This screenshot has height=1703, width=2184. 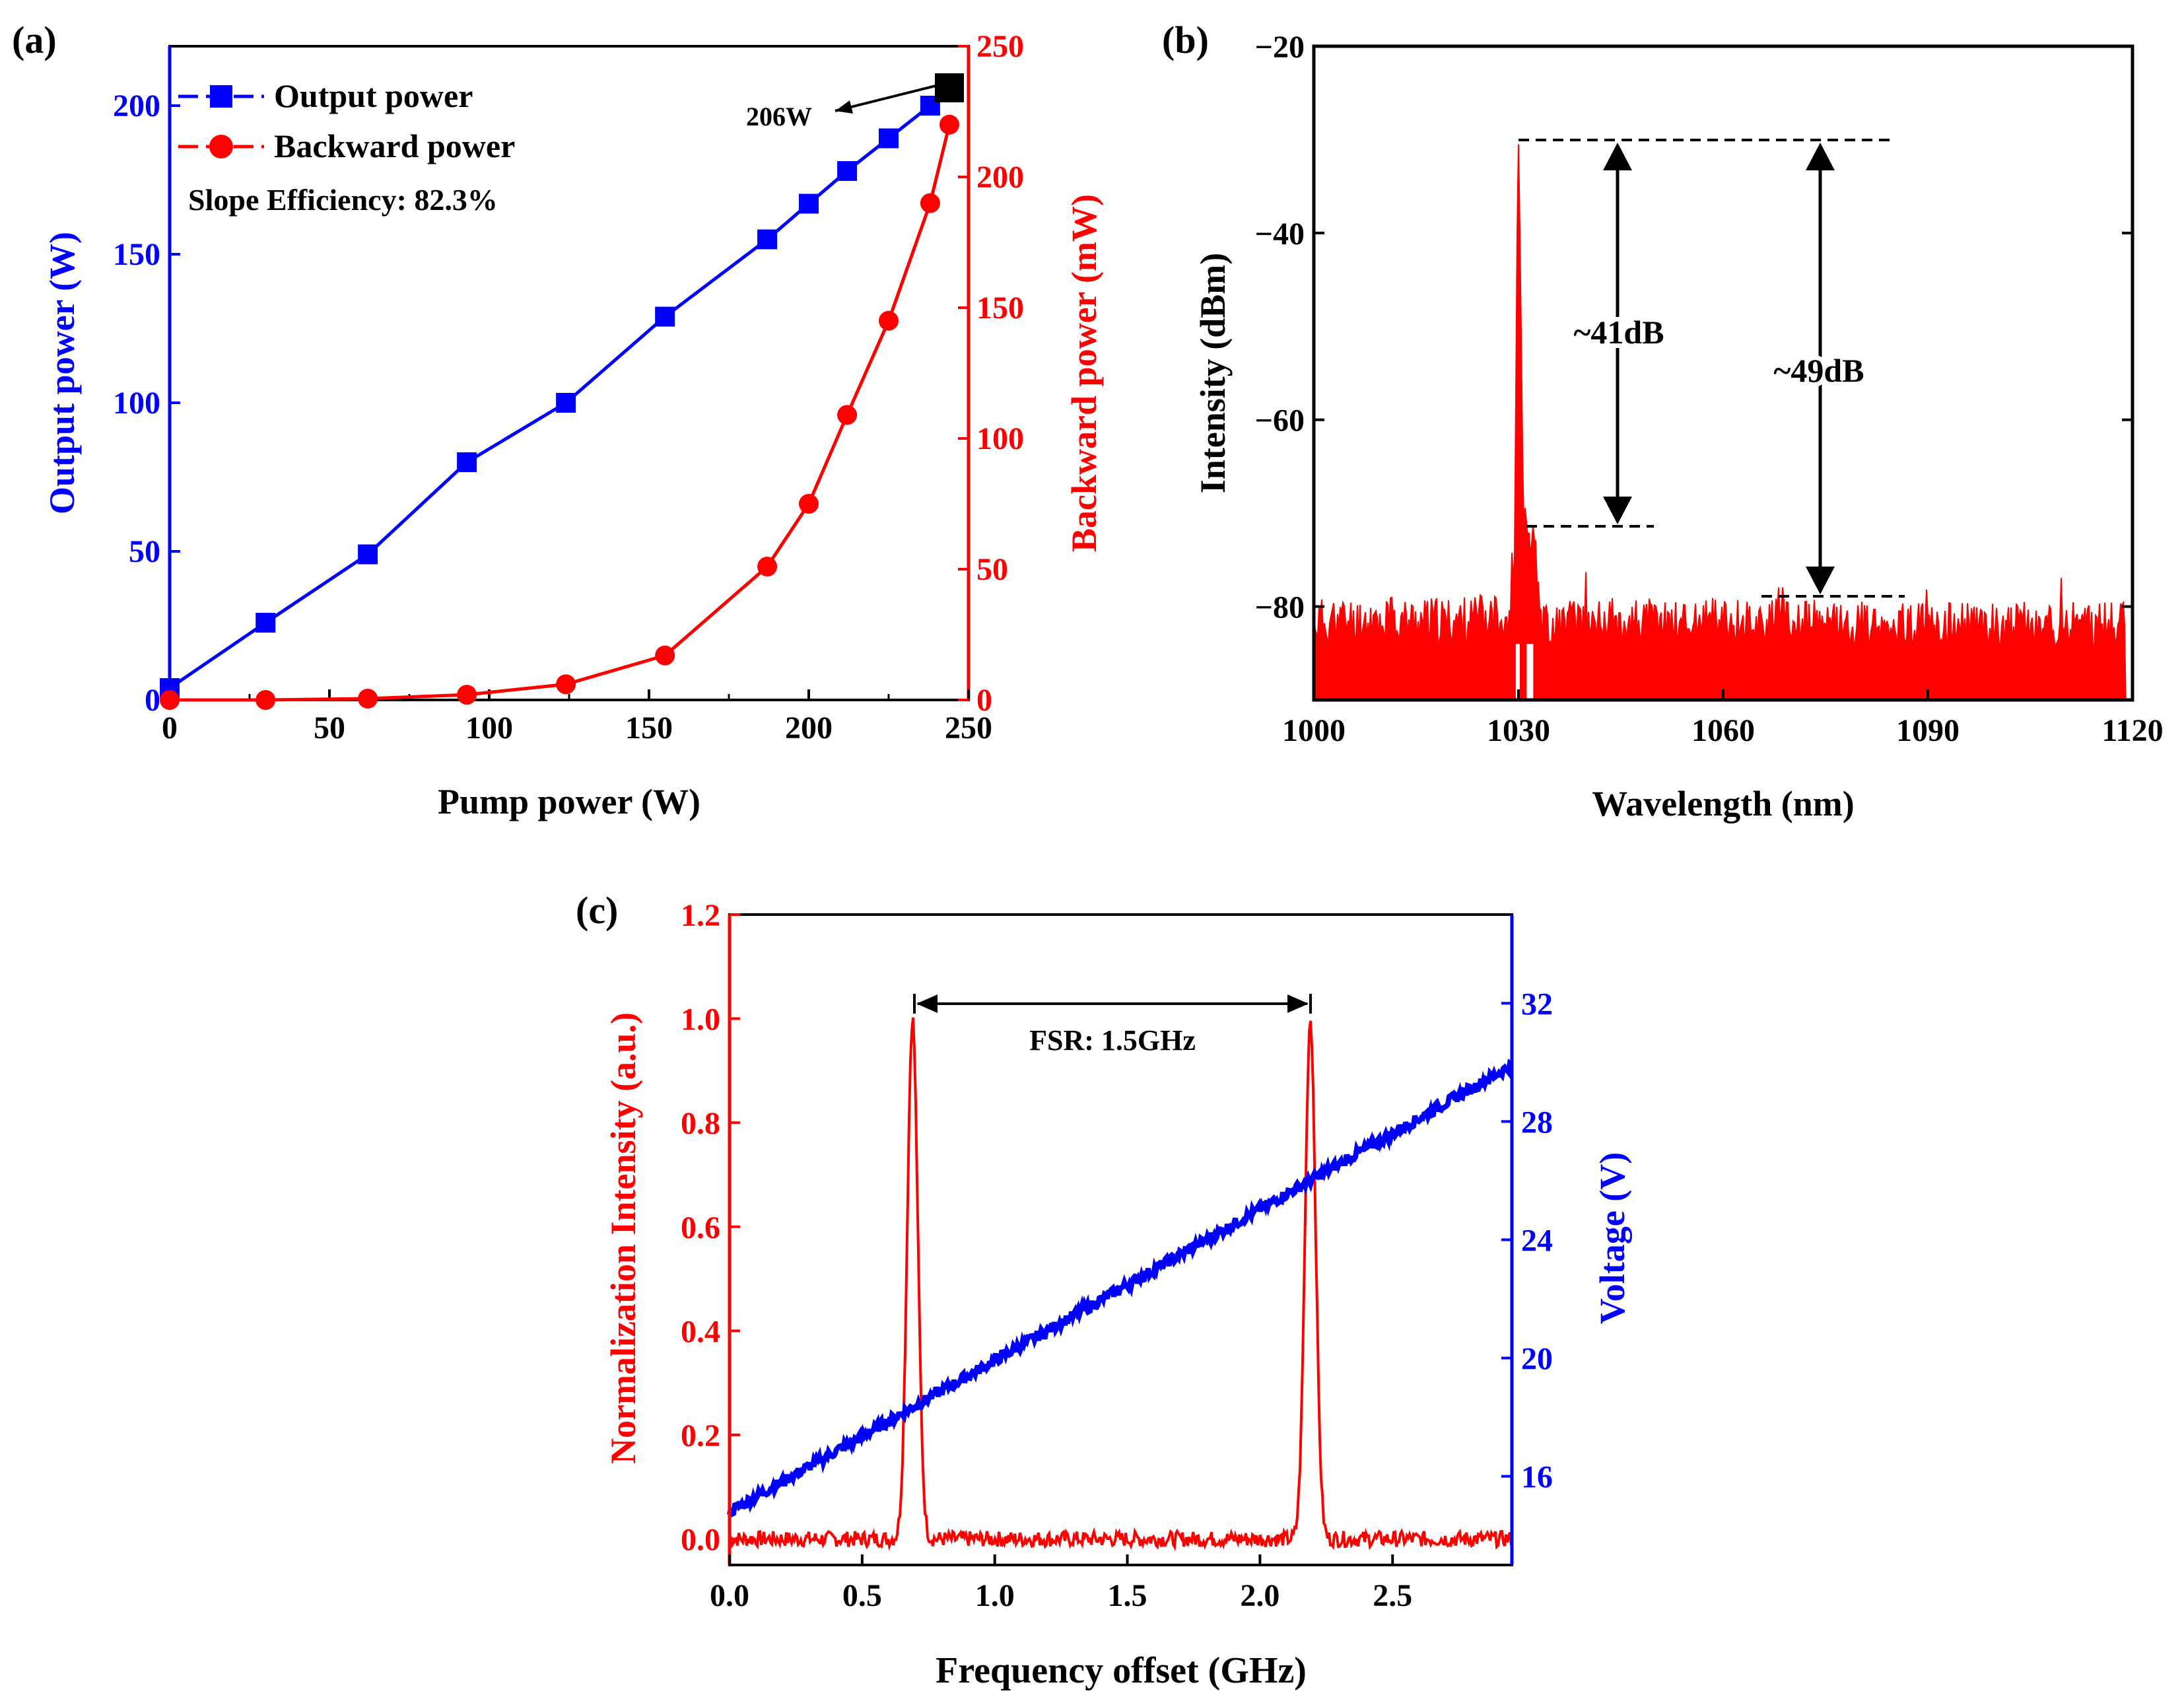 I want to click on panel-a-left-ticks: 0 50 100 150 200, so click(x=146, y=403).